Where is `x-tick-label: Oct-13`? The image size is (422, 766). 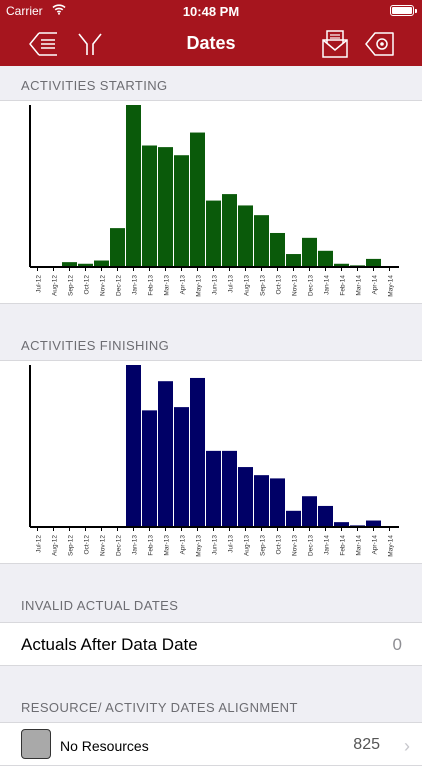 x-tick-label: Oct-13 is located at coordinates (279, 545).